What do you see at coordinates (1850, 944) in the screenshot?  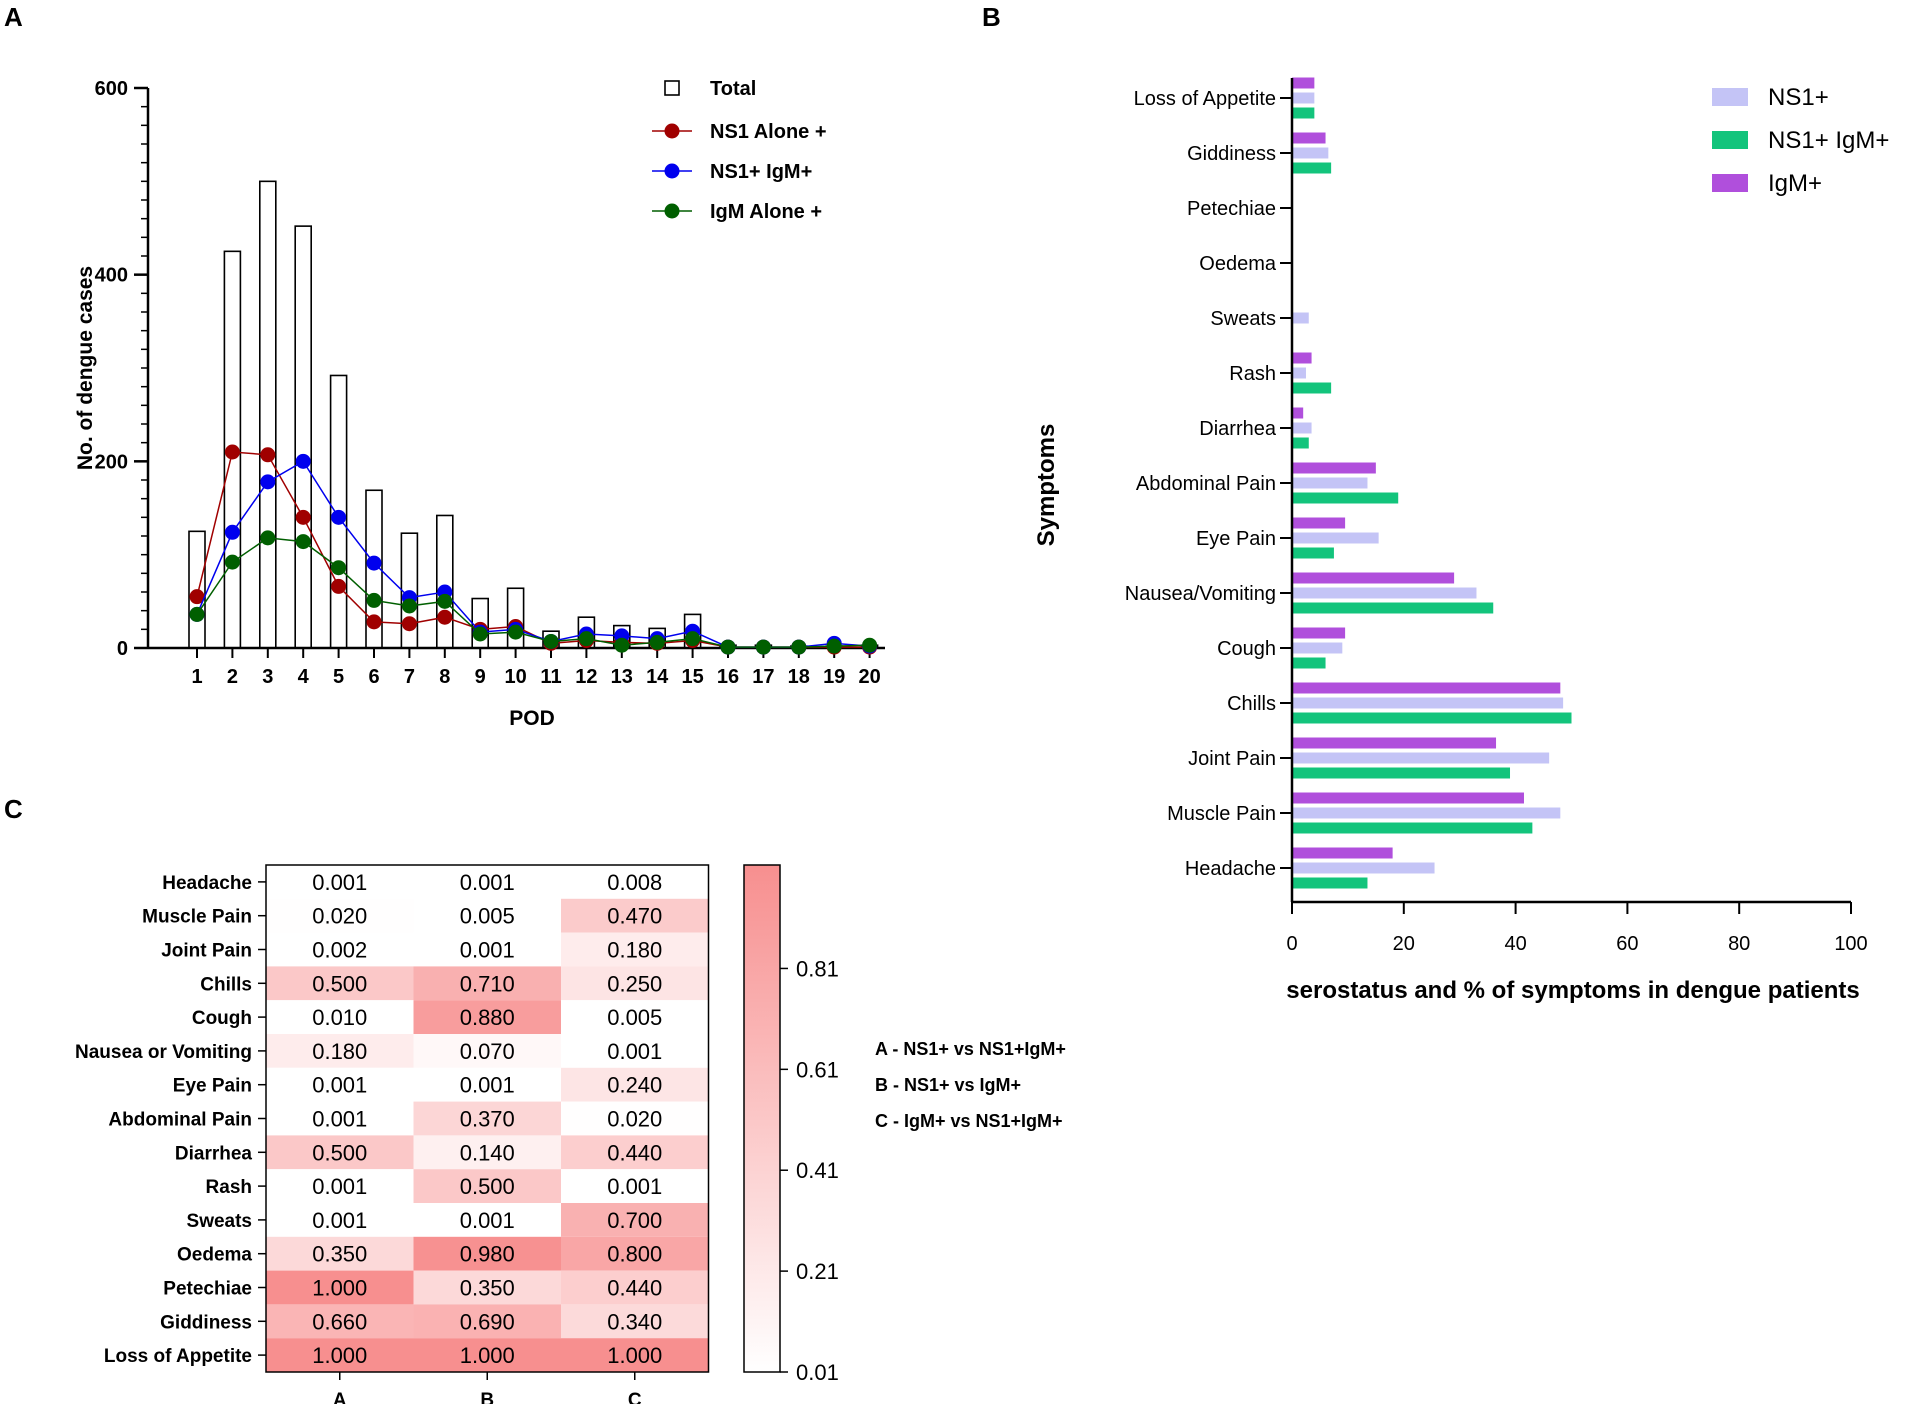 I see `x-tick-label: 100` at bounding box center [1850, 944].